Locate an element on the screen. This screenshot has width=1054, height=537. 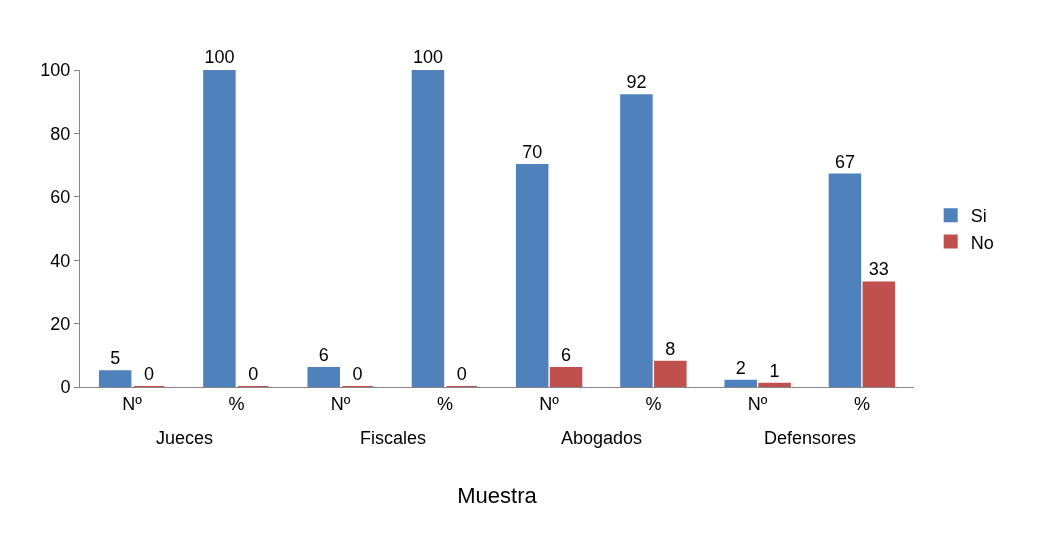
legend-label: Si is located at coordinates (978, 216).